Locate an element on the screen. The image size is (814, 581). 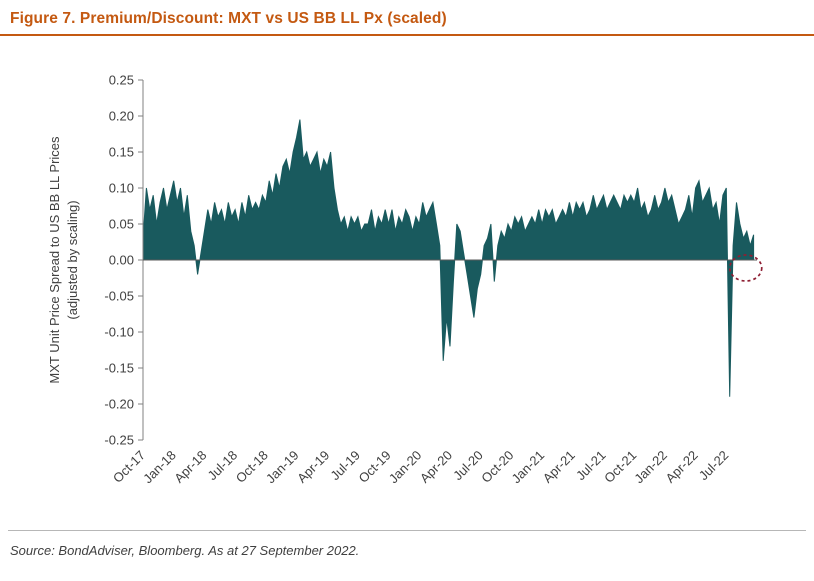
y-tick-label: 0.00 is located at coordinates (121, 260).